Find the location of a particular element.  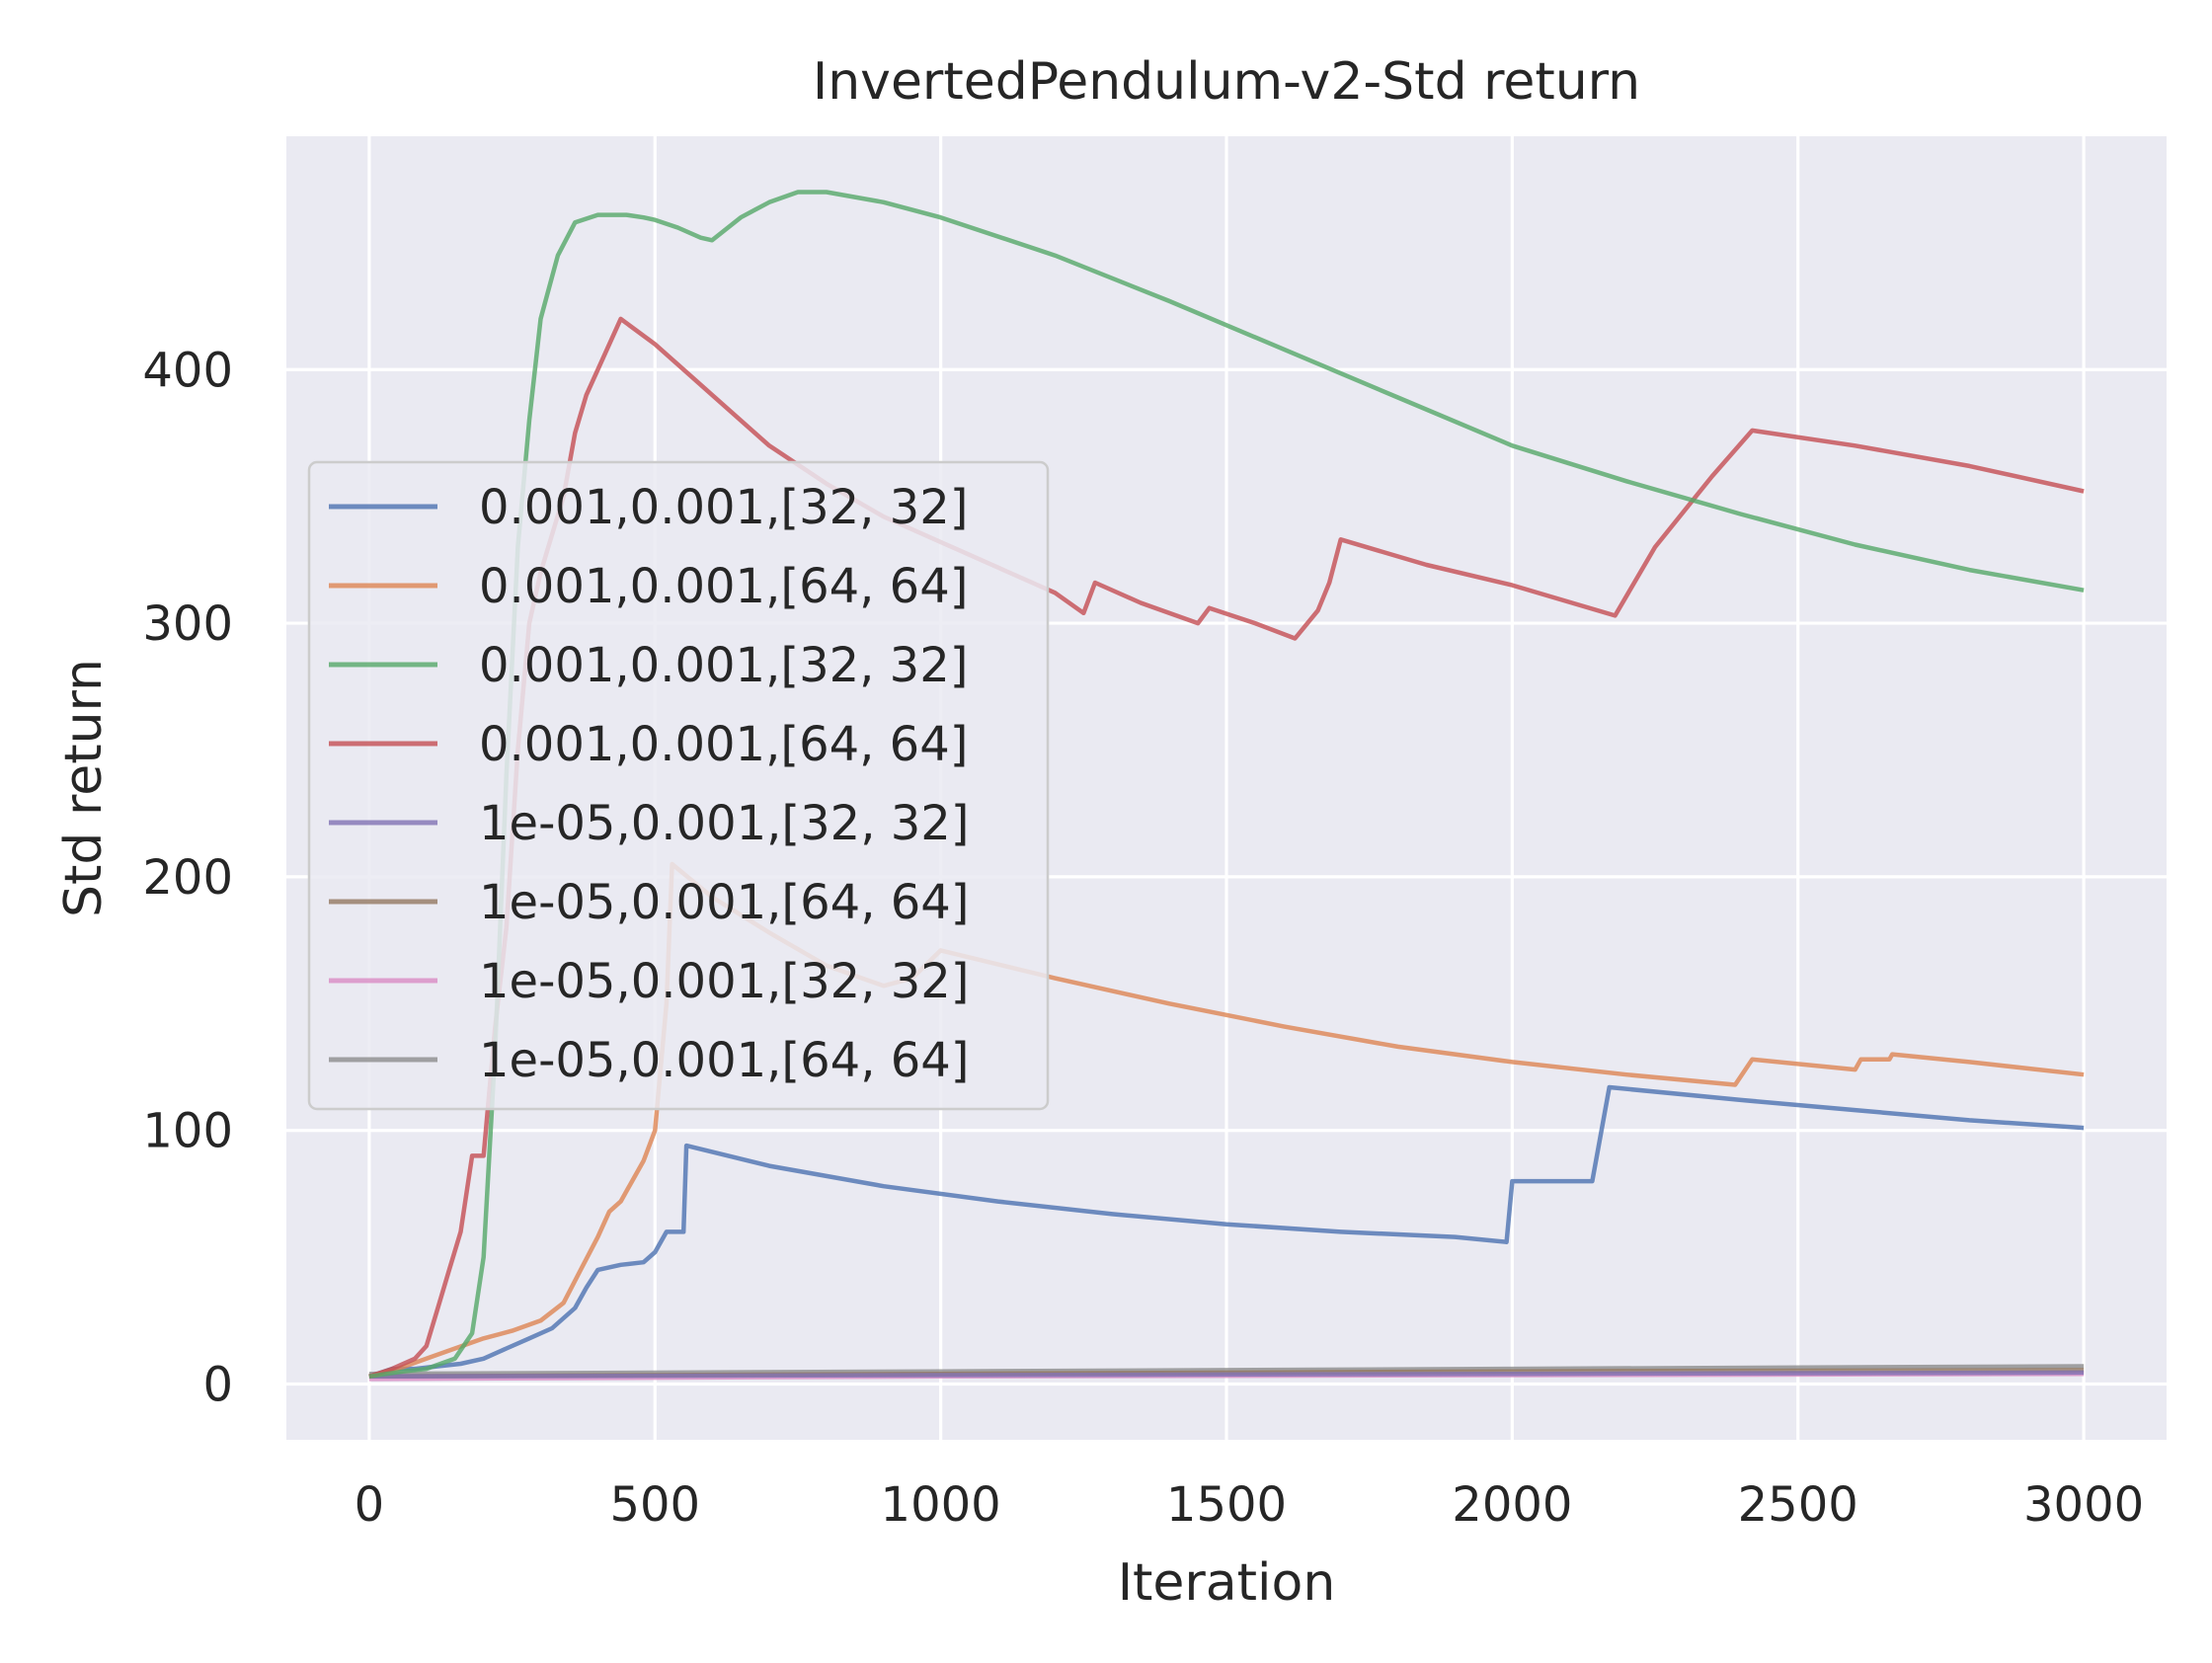

legend-box is located at coordinates (679, 785).